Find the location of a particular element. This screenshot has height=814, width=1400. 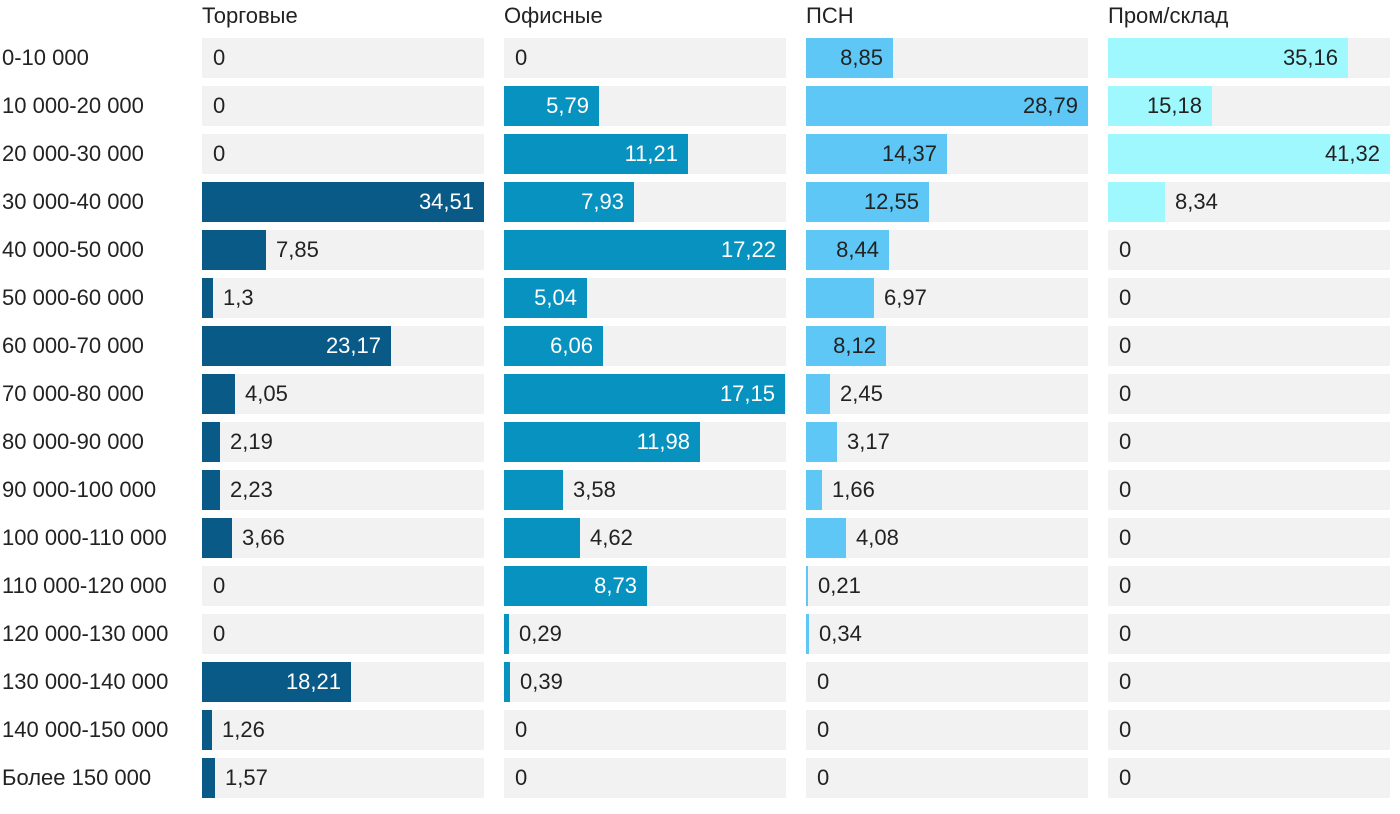

value-label: 2,45 is located at coordinates (861, 393).